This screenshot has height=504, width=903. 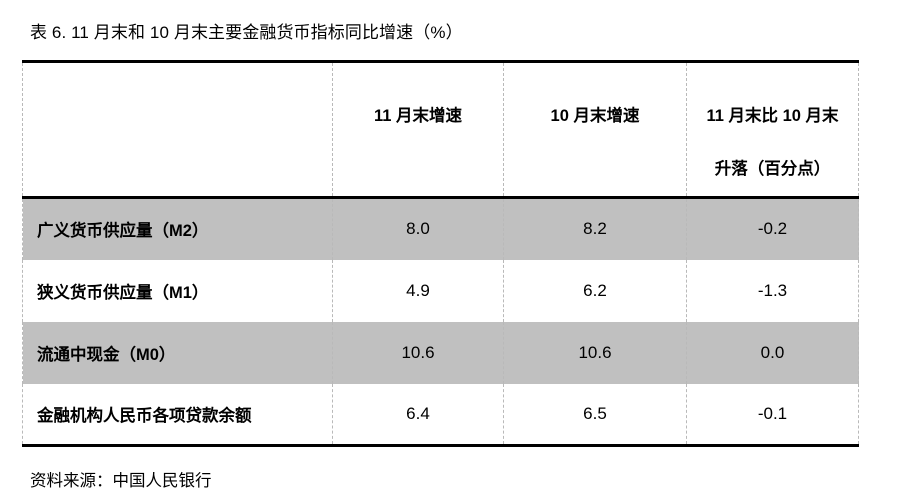 I want to click on column-header-change-line2: 升落（百分点）, so click(x=772, y=169).